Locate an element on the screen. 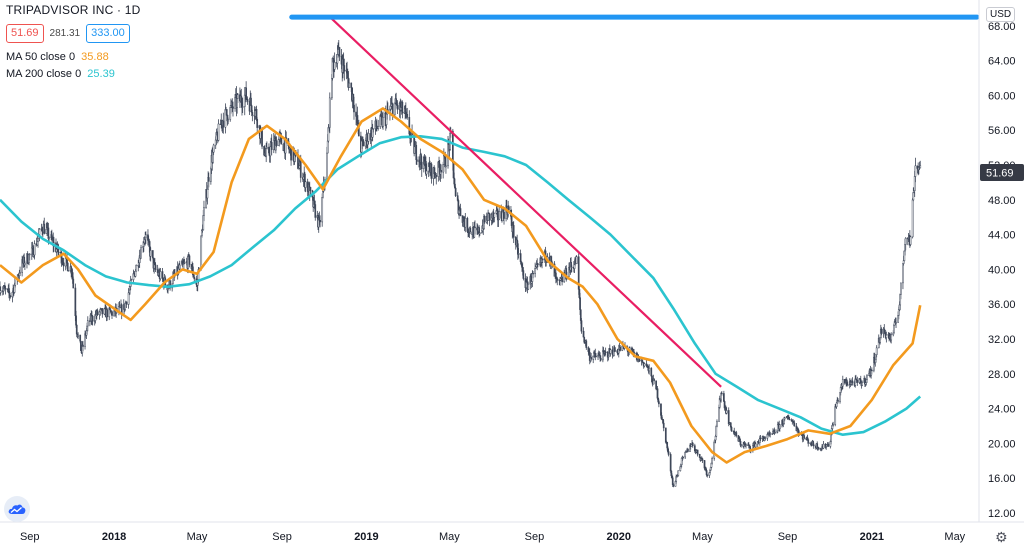  bid-price-box: 51.69 is located at coordinates (25, 33).